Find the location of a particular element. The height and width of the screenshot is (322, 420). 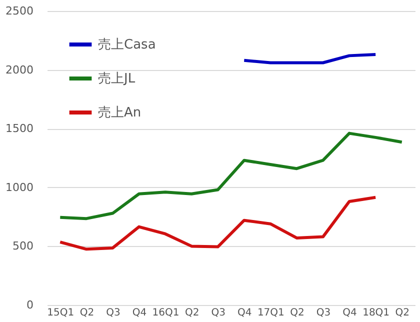

y-tick-label: 0 is located at coordinates (30, 305).